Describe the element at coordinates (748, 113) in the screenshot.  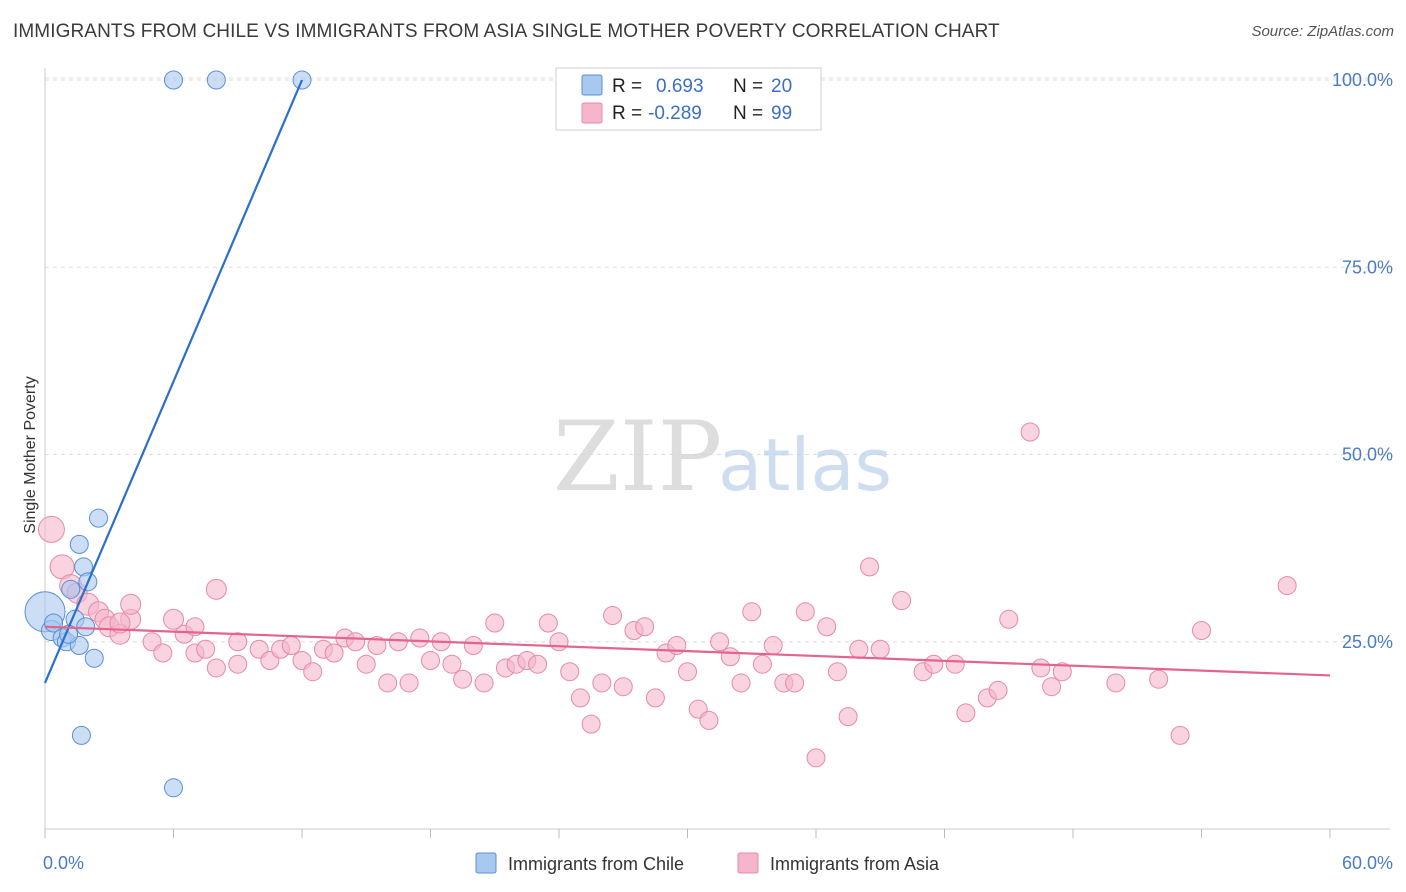
I see `legend-n-label-asia: N =` at that location.